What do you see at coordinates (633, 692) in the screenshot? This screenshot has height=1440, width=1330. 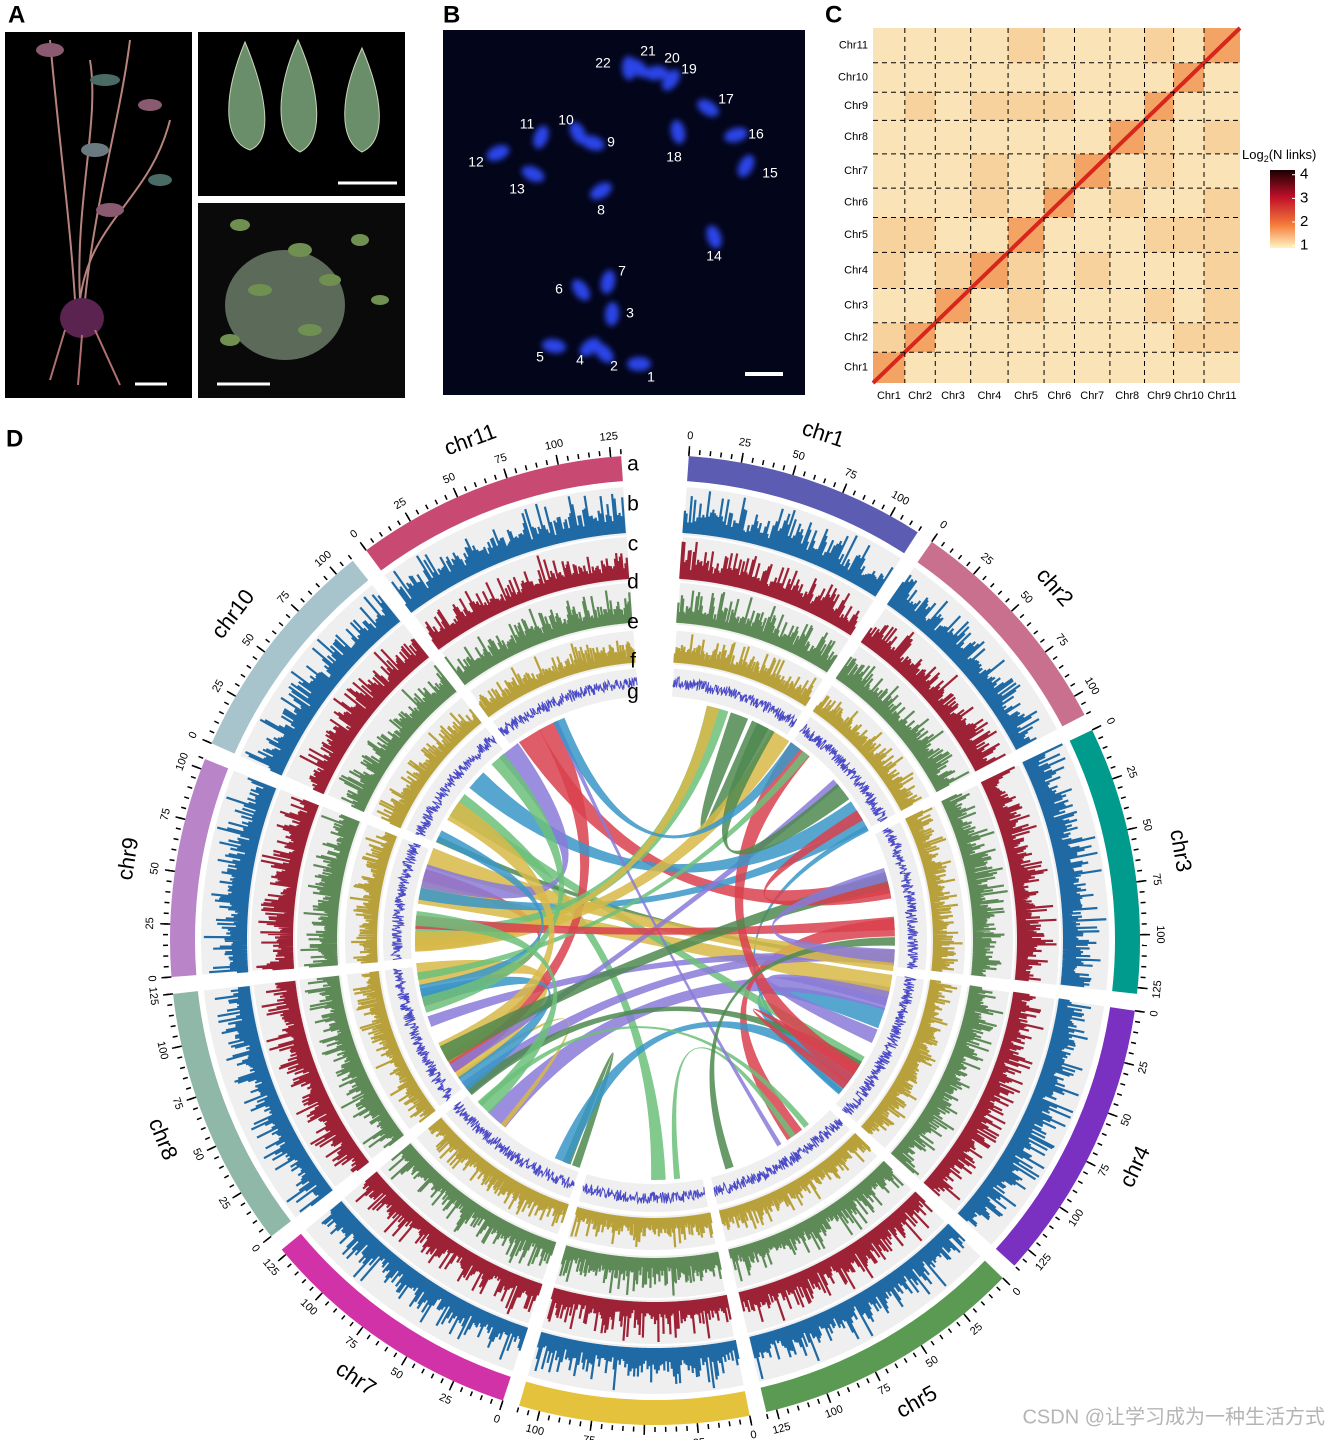 I see `track-letter: g` at bounding box center [633, 692].